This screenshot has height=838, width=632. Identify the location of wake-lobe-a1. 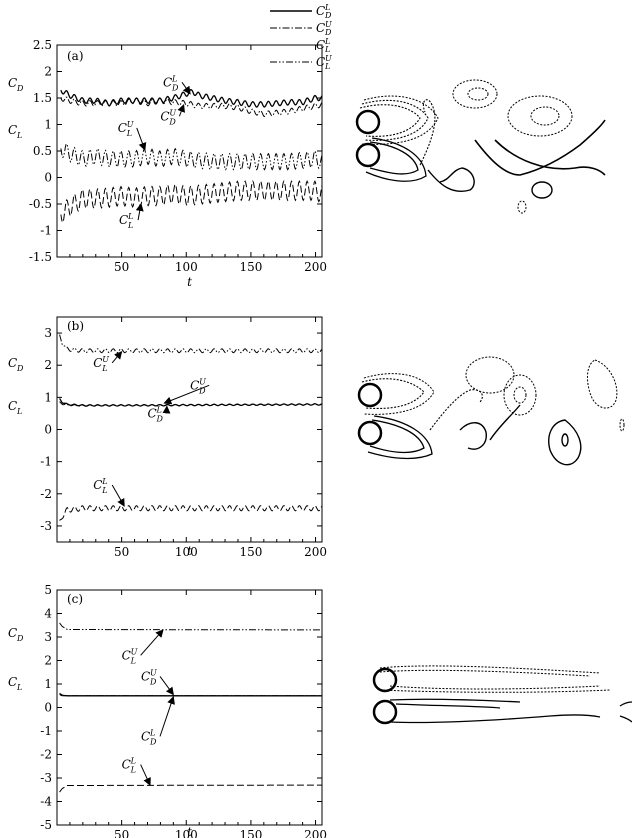
(451, 179).